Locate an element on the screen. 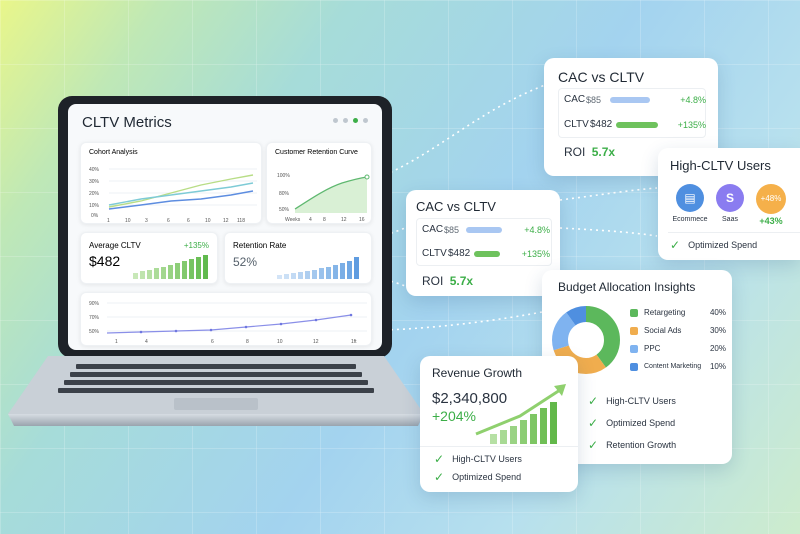 Image resolution: width=800 pixels, height=534 pixels. legend-pct: 30% is located at coordinates (717, 330).